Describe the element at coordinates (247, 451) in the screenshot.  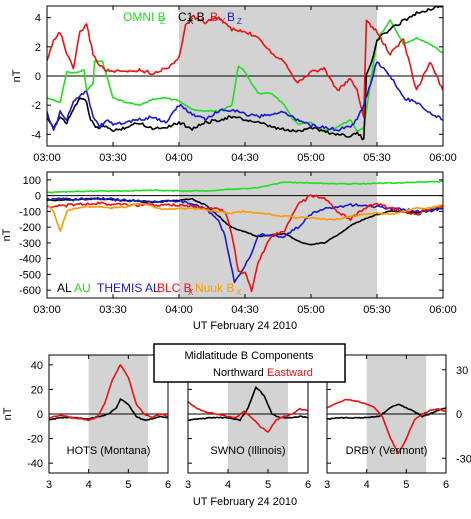
I see `station-label: SWNO (Illinois)` at that location.